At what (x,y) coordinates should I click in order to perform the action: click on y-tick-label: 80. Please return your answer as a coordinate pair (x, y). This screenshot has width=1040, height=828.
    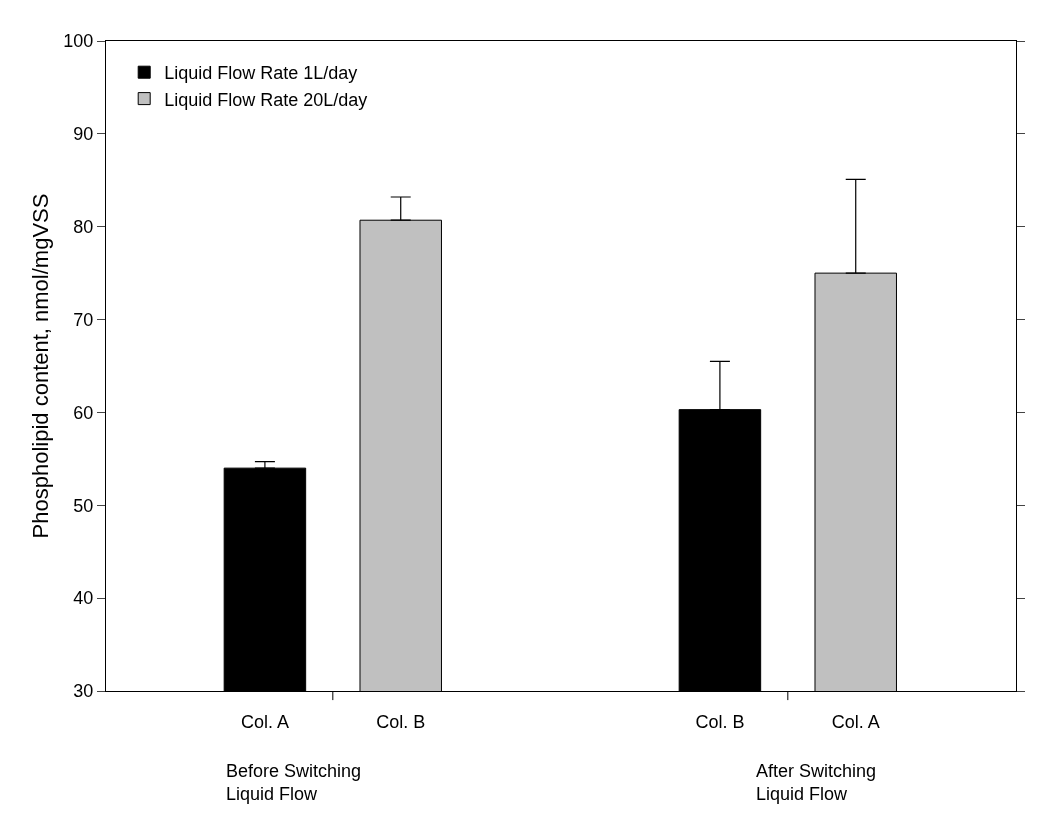
    Looking at the image, I should click on (83, 227).